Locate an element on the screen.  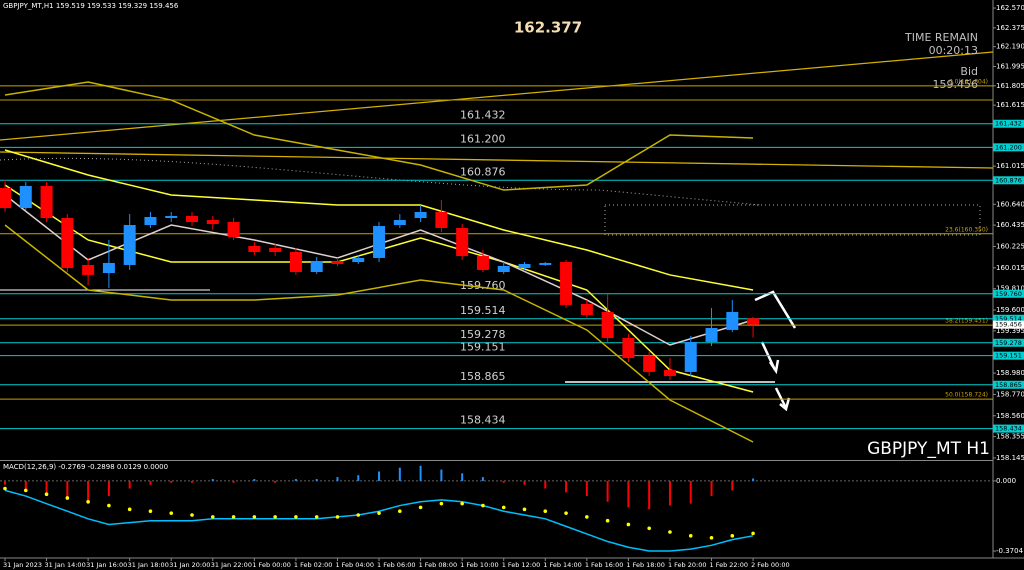
level-label: 159.278 is located at coordinates (483, 334).